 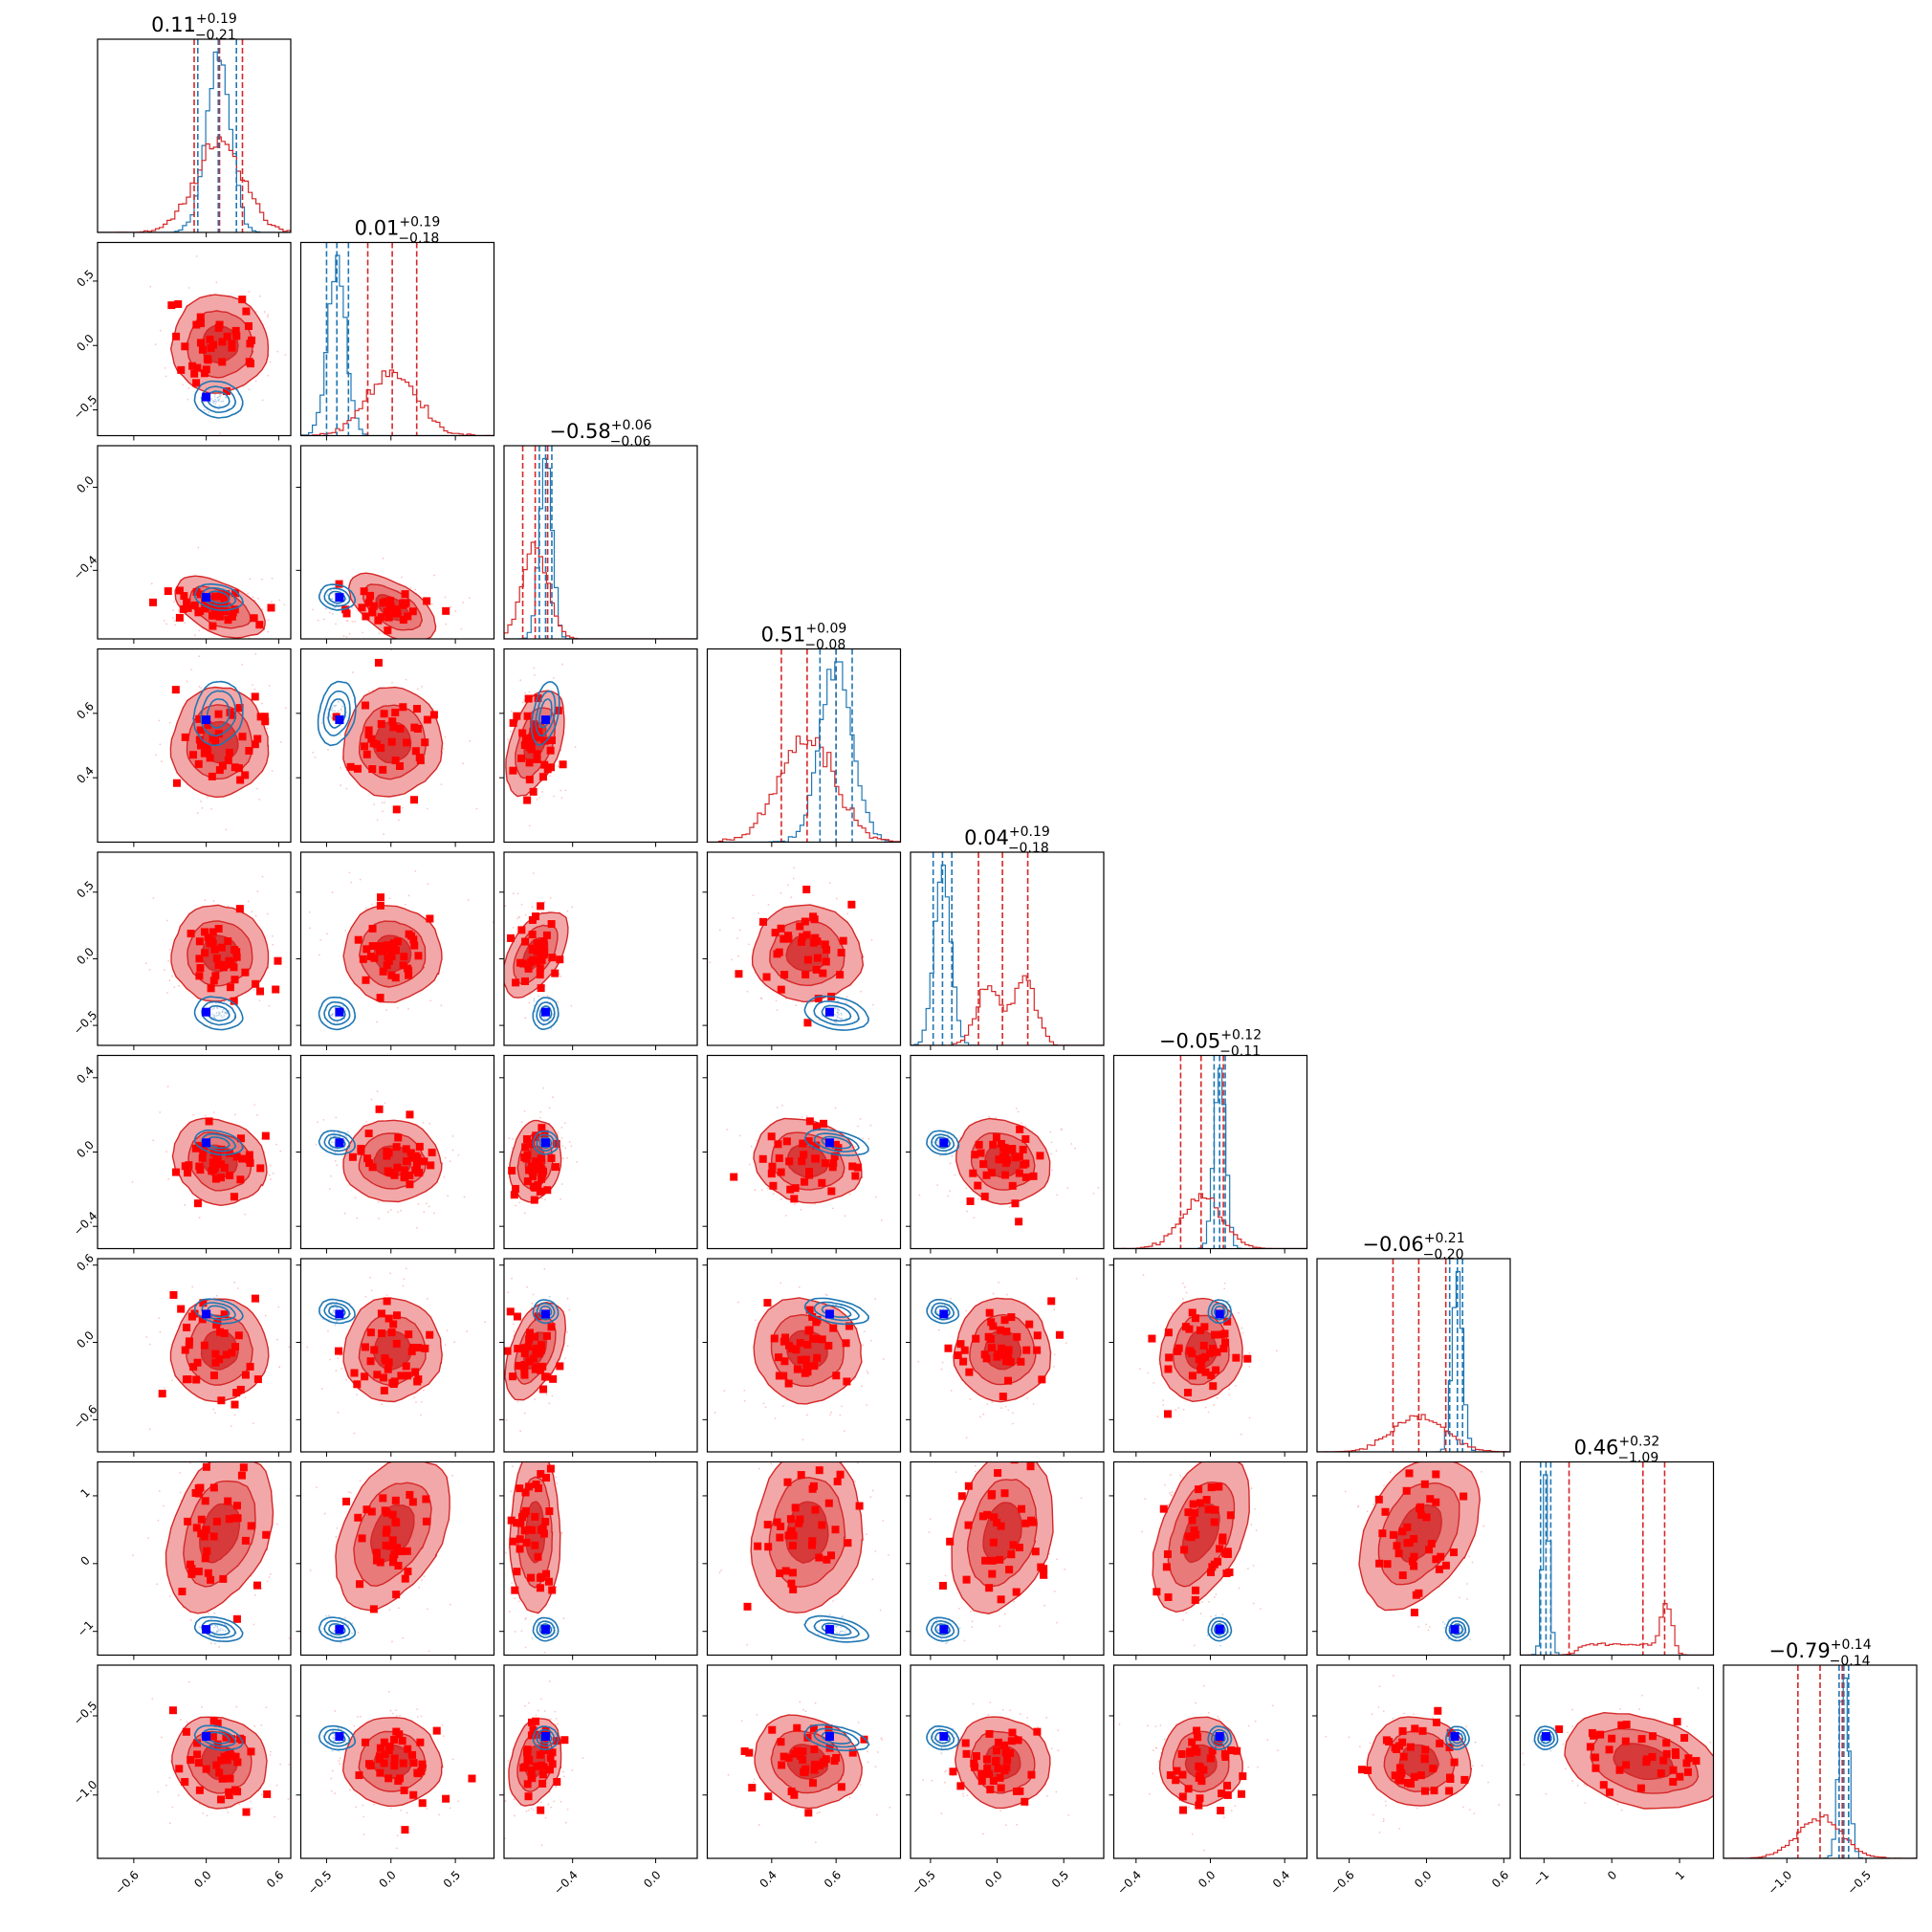 What do you see at coordinates (397, 746) in the screenshot?
I see `panel-frame` at bounding box center [397, 746].